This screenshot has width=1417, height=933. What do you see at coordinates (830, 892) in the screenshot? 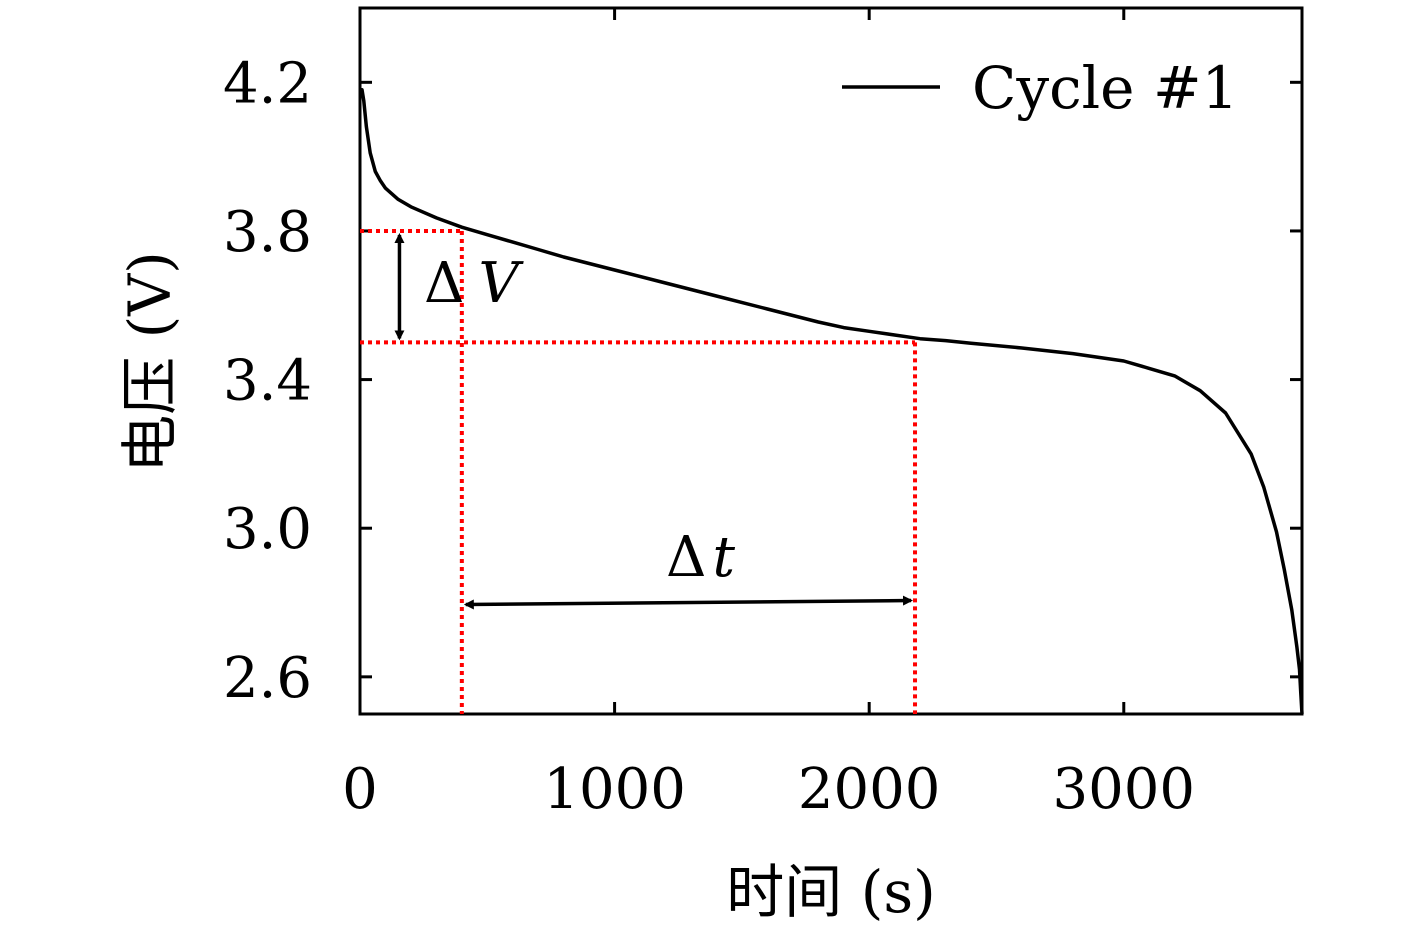
I see `x-axis-title: 时间 (s)` at bounding box center [830, 892].